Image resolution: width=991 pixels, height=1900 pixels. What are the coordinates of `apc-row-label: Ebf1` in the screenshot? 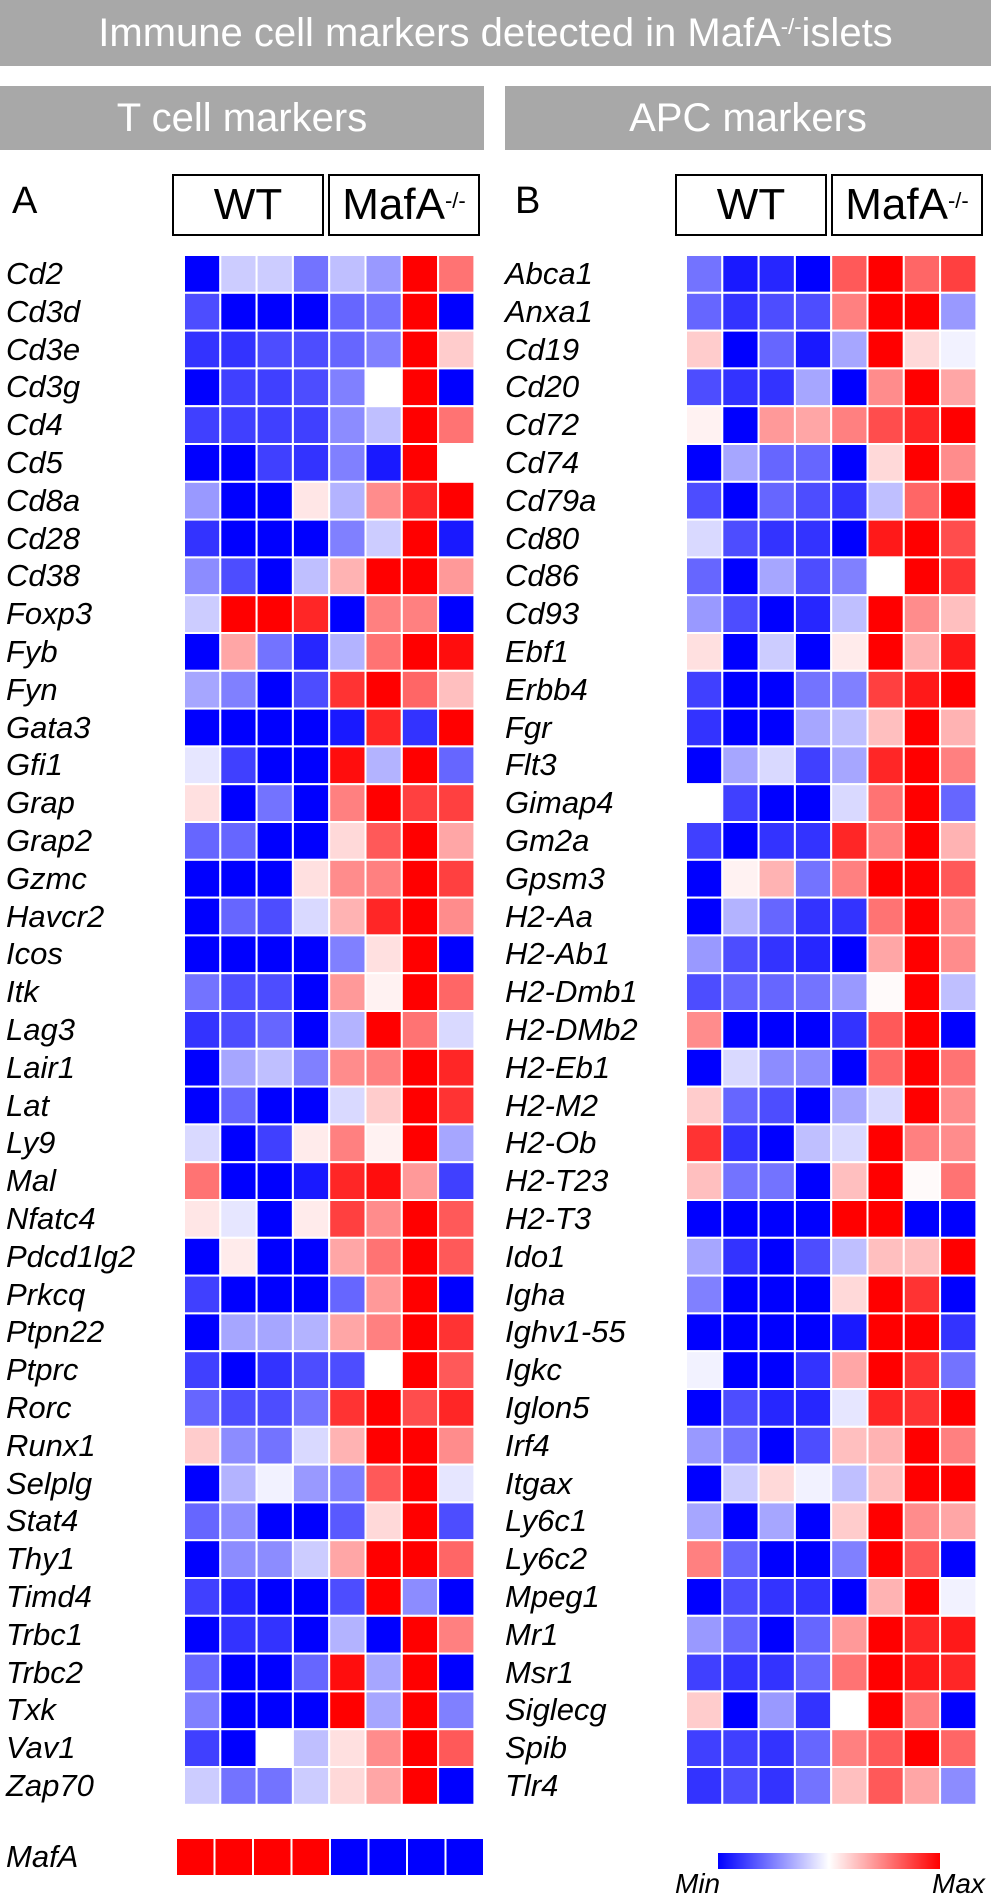 It's located at (537, 651).